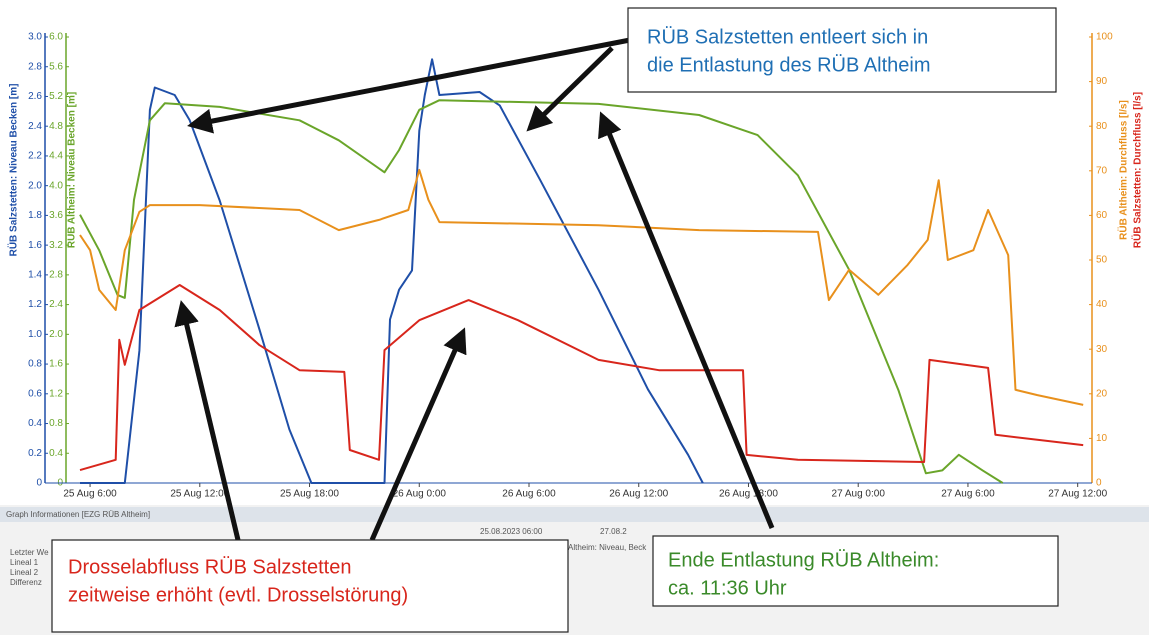 The width and height of the screenshot is (1149, 635). Describe the element at coordinates (35, 215) in the screenshot. I see `y-tick-label: 1.8` at that location.